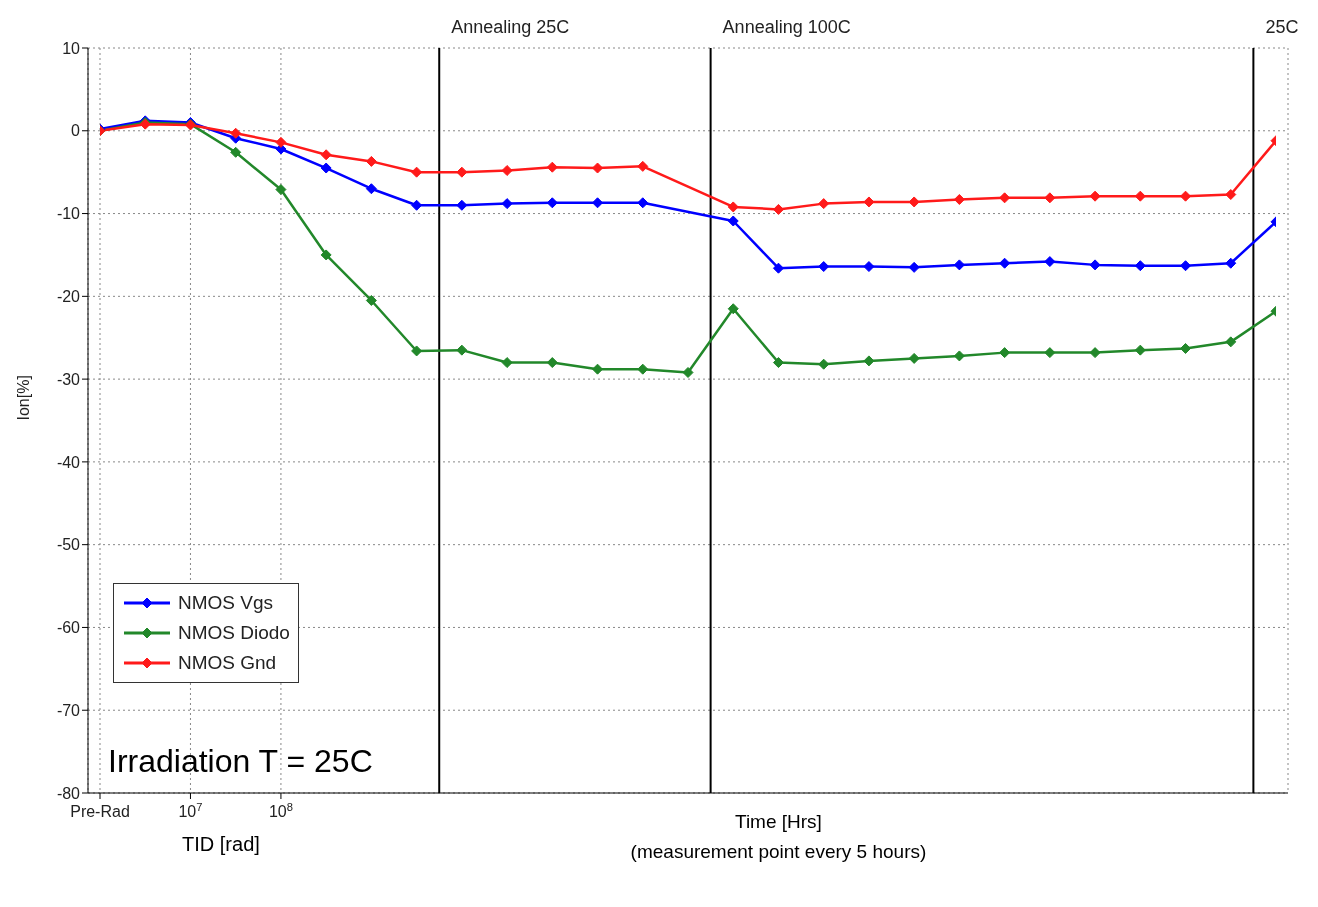 The width and height of the screenshot is (1318, 907). I want to click on text: Annealing 25C, so click(510, 26).